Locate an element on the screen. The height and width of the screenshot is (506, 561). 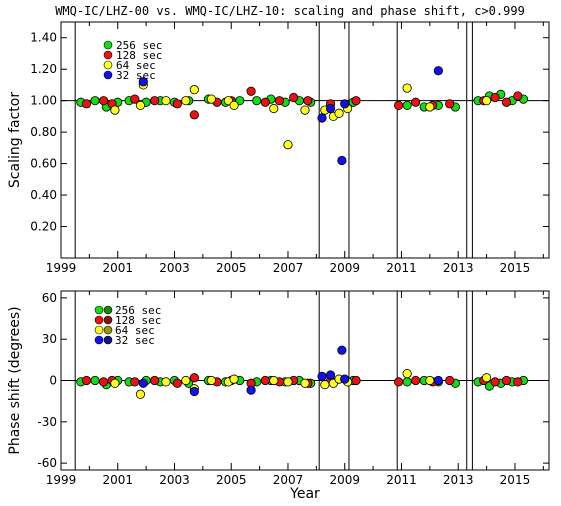
y-tick-label: -60 is located at coordinates (47, 463).